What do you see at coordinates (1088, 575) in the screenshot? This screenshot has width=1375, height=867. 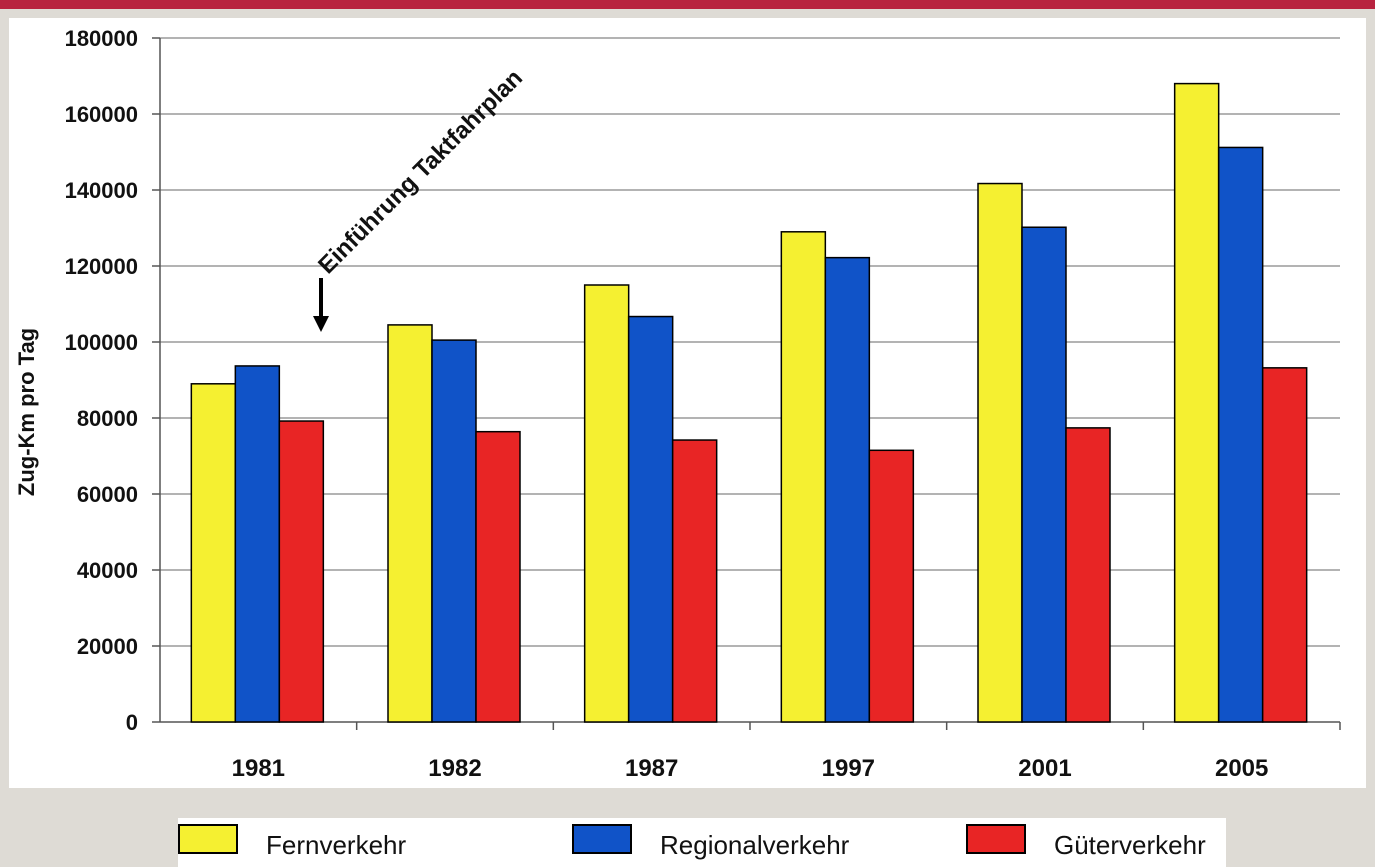 I see `bar-güterverkehr-2001` at bounding box center [1088, 575].